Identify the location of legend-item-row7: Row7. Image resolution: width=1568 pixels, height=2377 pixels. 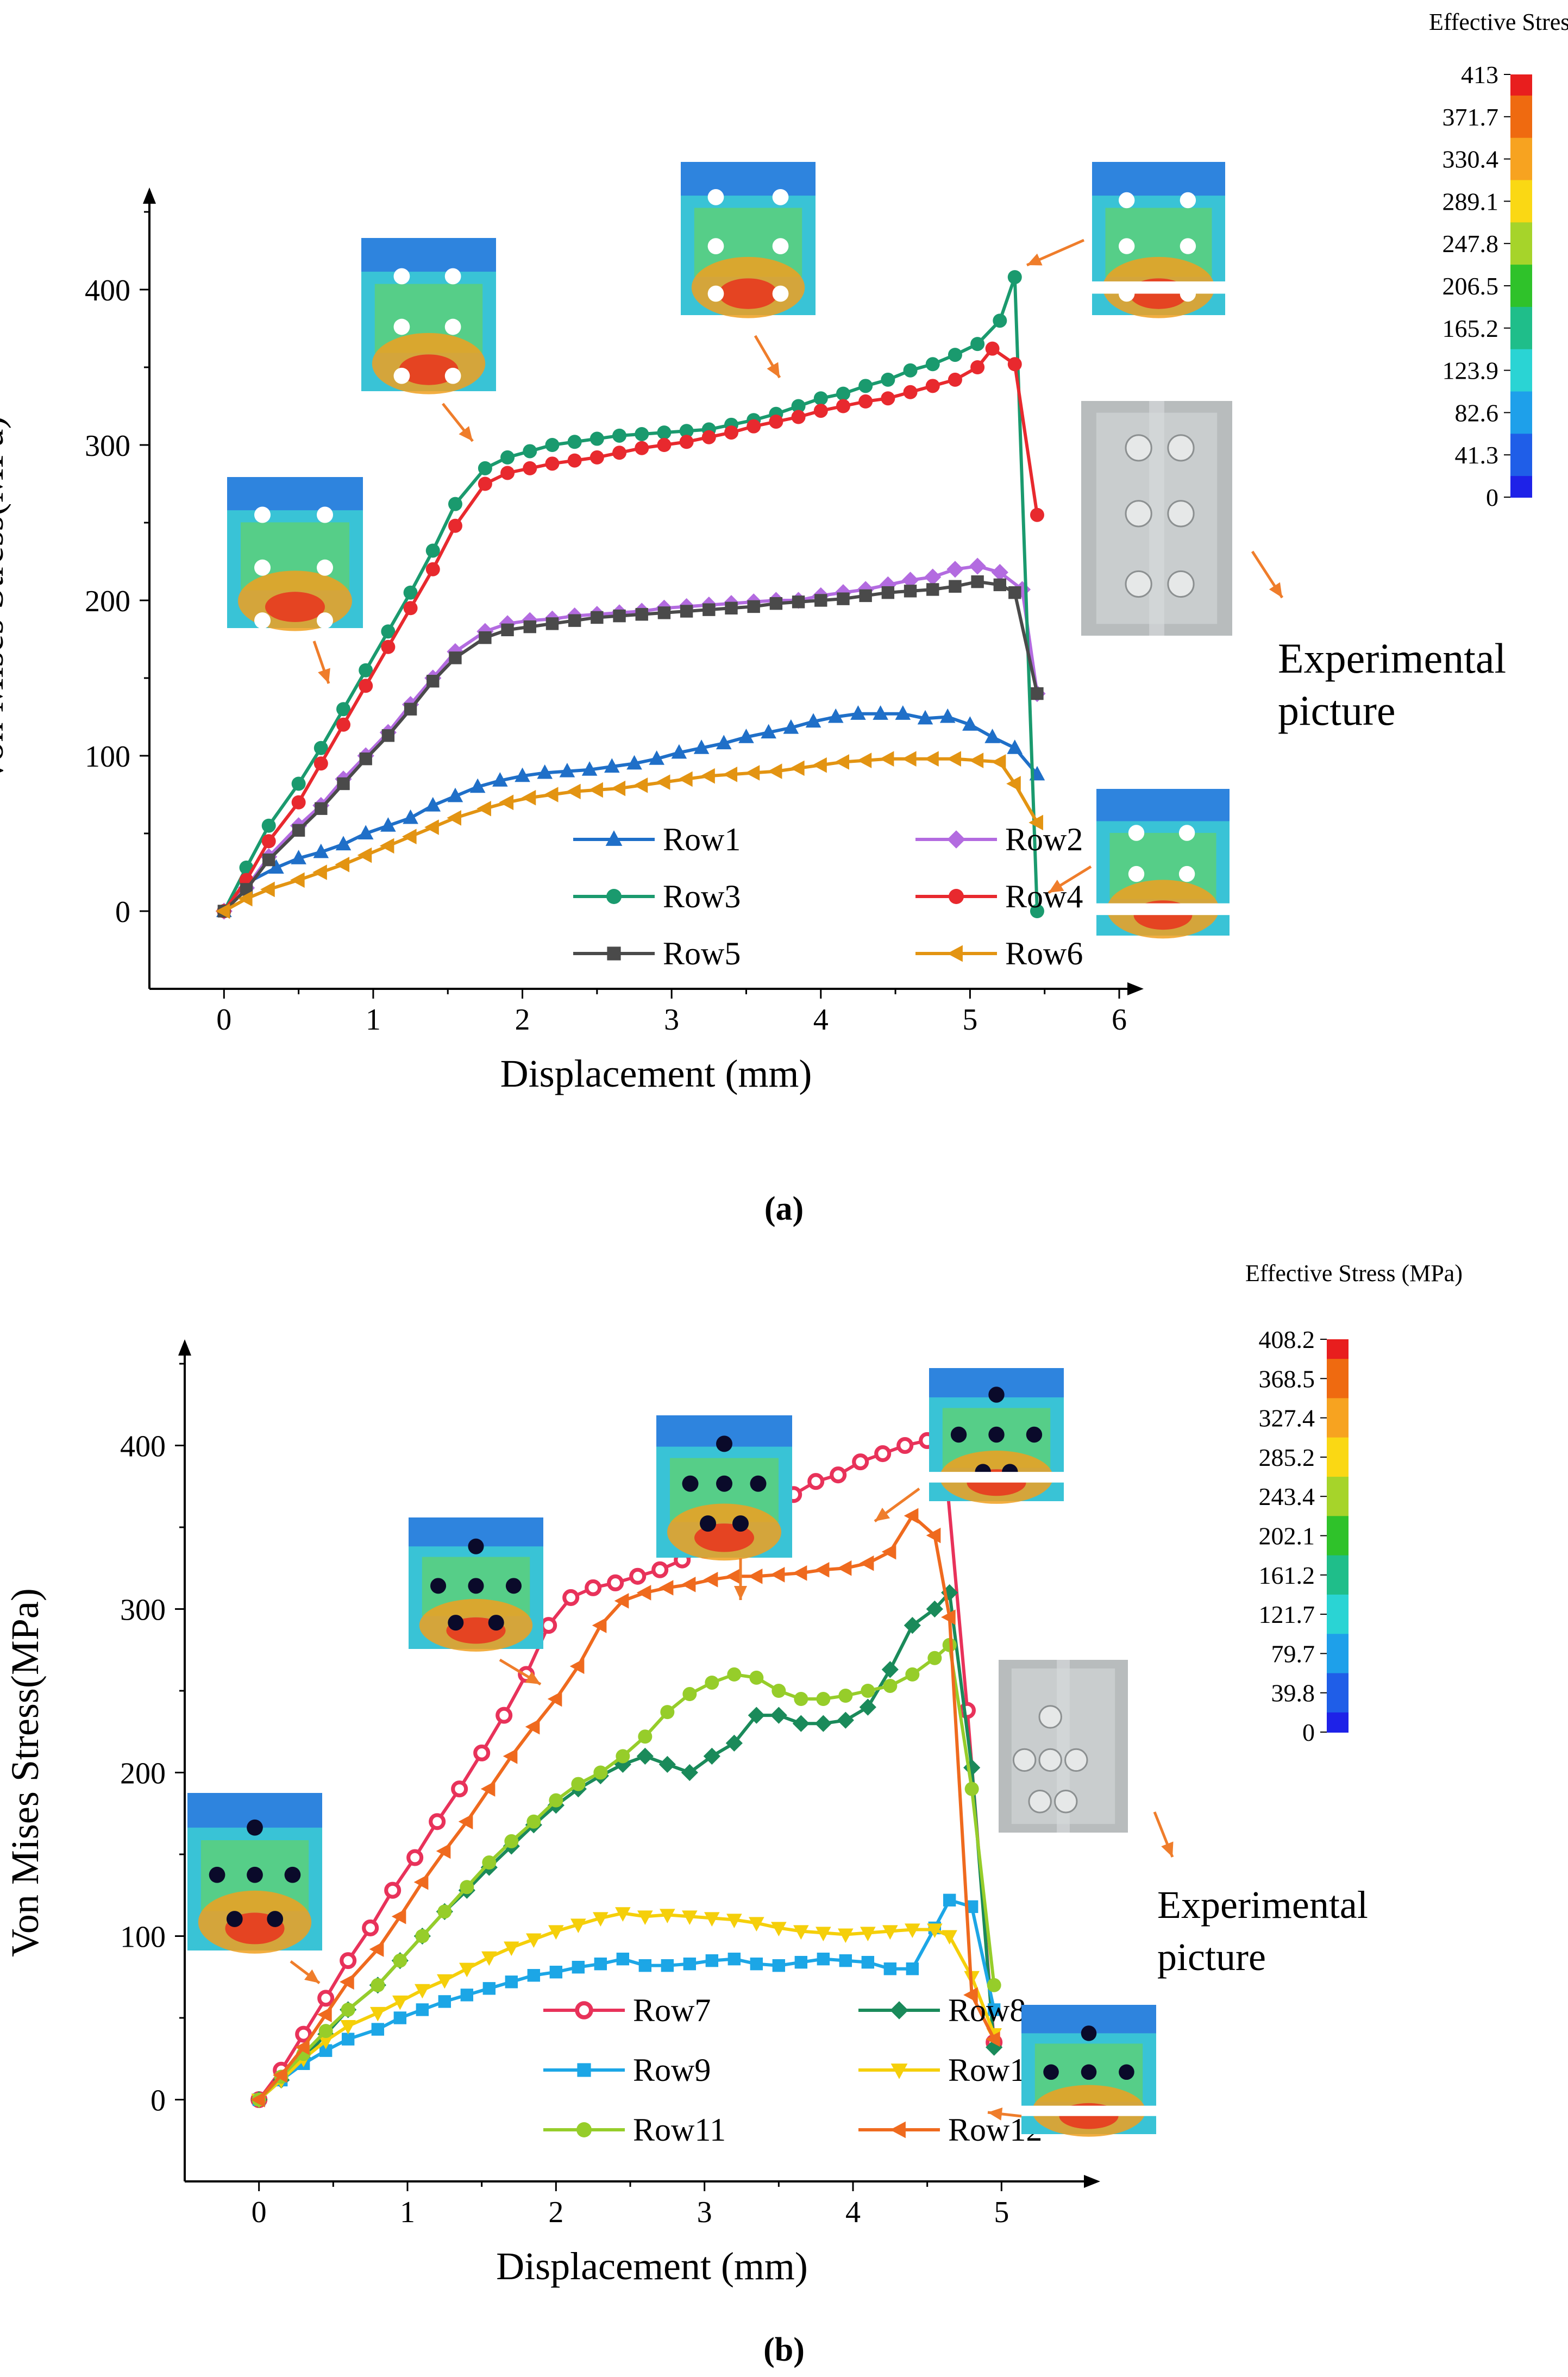
(627, 2010).